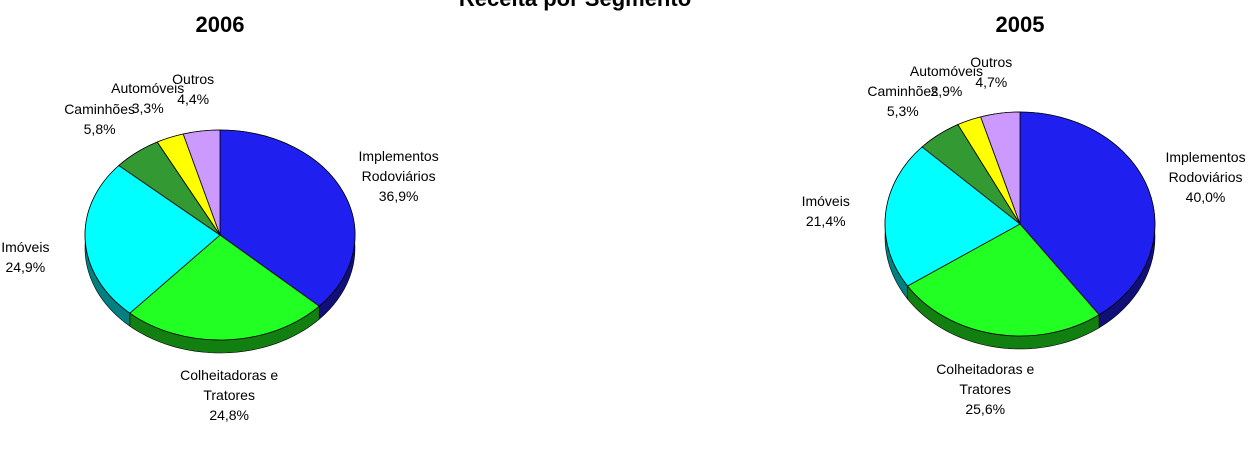  I want to click on value-label: 5,8%, so click(99, 129).